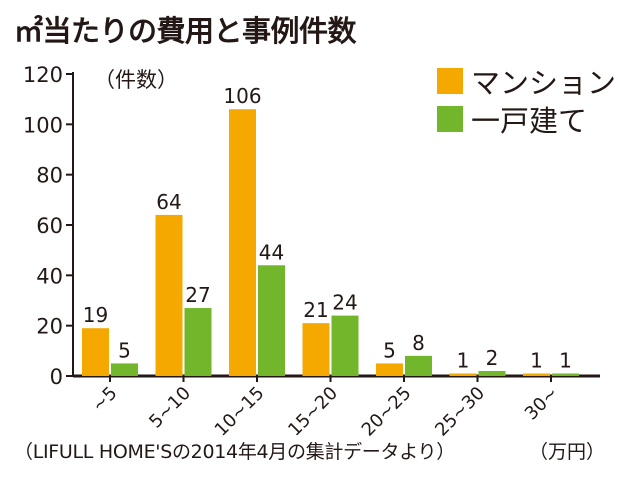 Image resolution: width=618 pixels, height=480 pixels. I want to click on data-label-0-2: 106, so click(242, 96).